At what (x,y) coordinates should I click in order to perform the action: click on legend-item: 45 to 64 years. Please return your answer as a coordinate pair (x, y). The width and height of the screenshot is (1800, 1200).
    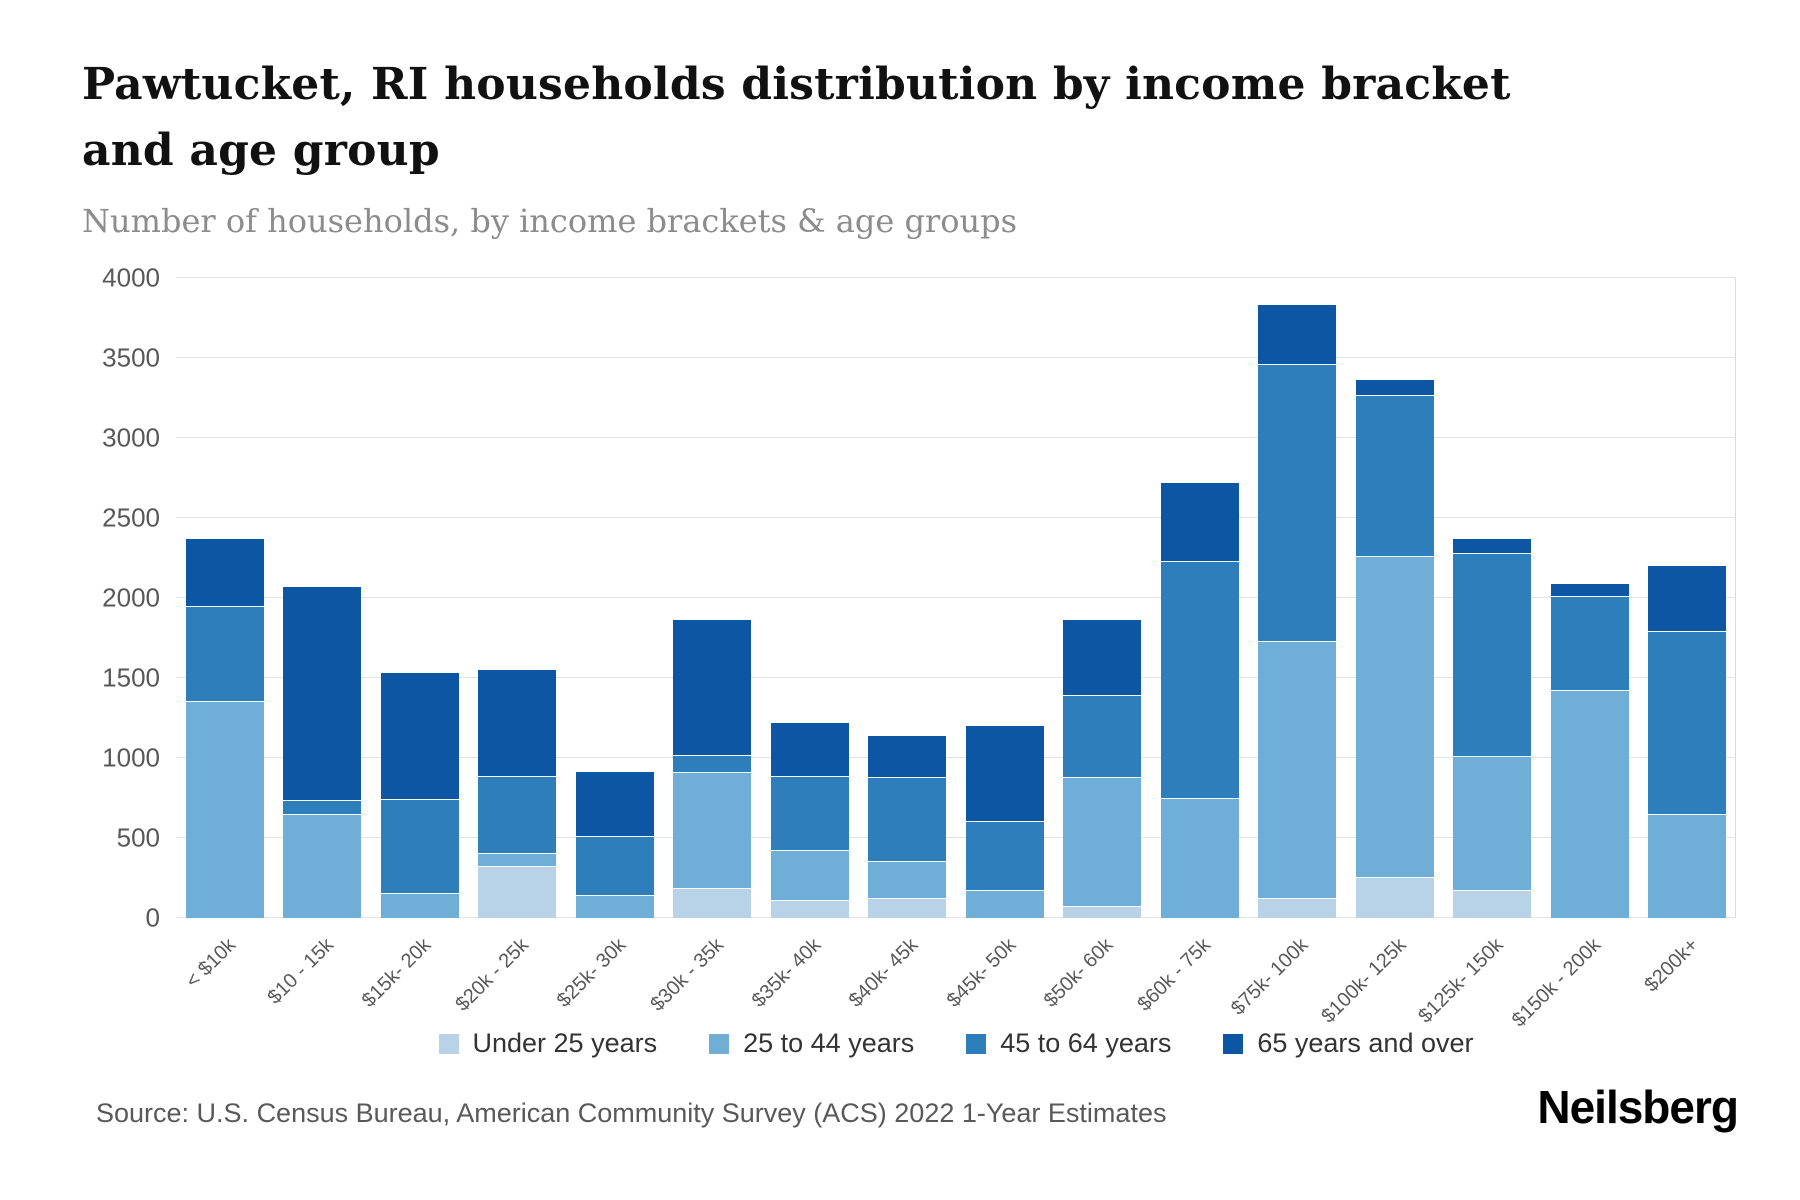
    Looking at the image, I should click on (1068, 1043).